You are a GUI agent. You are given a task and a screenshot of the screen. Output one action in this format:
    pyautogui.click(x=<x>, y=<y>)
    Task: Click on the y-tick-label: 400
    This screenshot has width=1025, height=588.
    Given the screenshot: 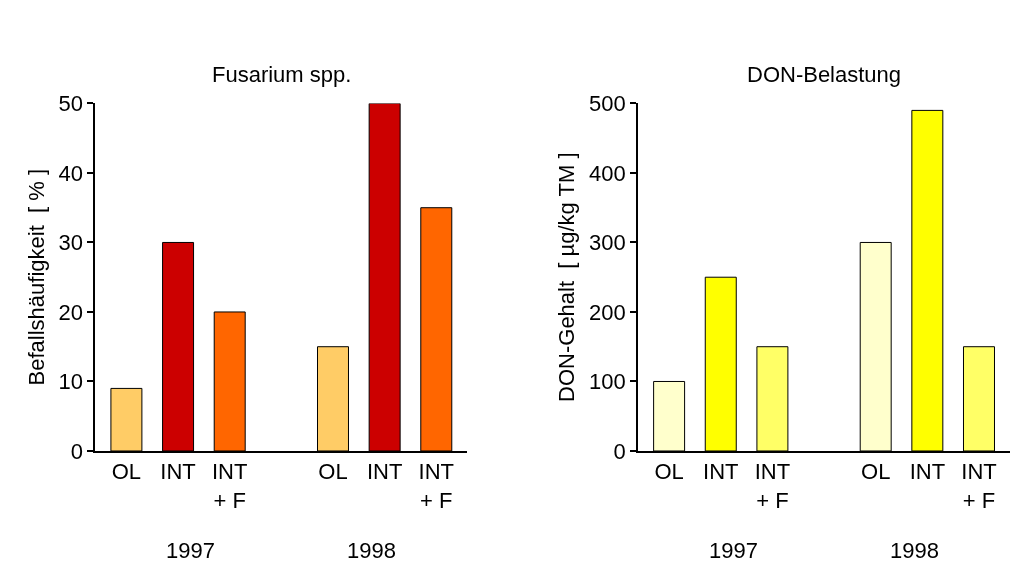 What is the action you would take?
    pyautogui.click(x=607, y=173)
    